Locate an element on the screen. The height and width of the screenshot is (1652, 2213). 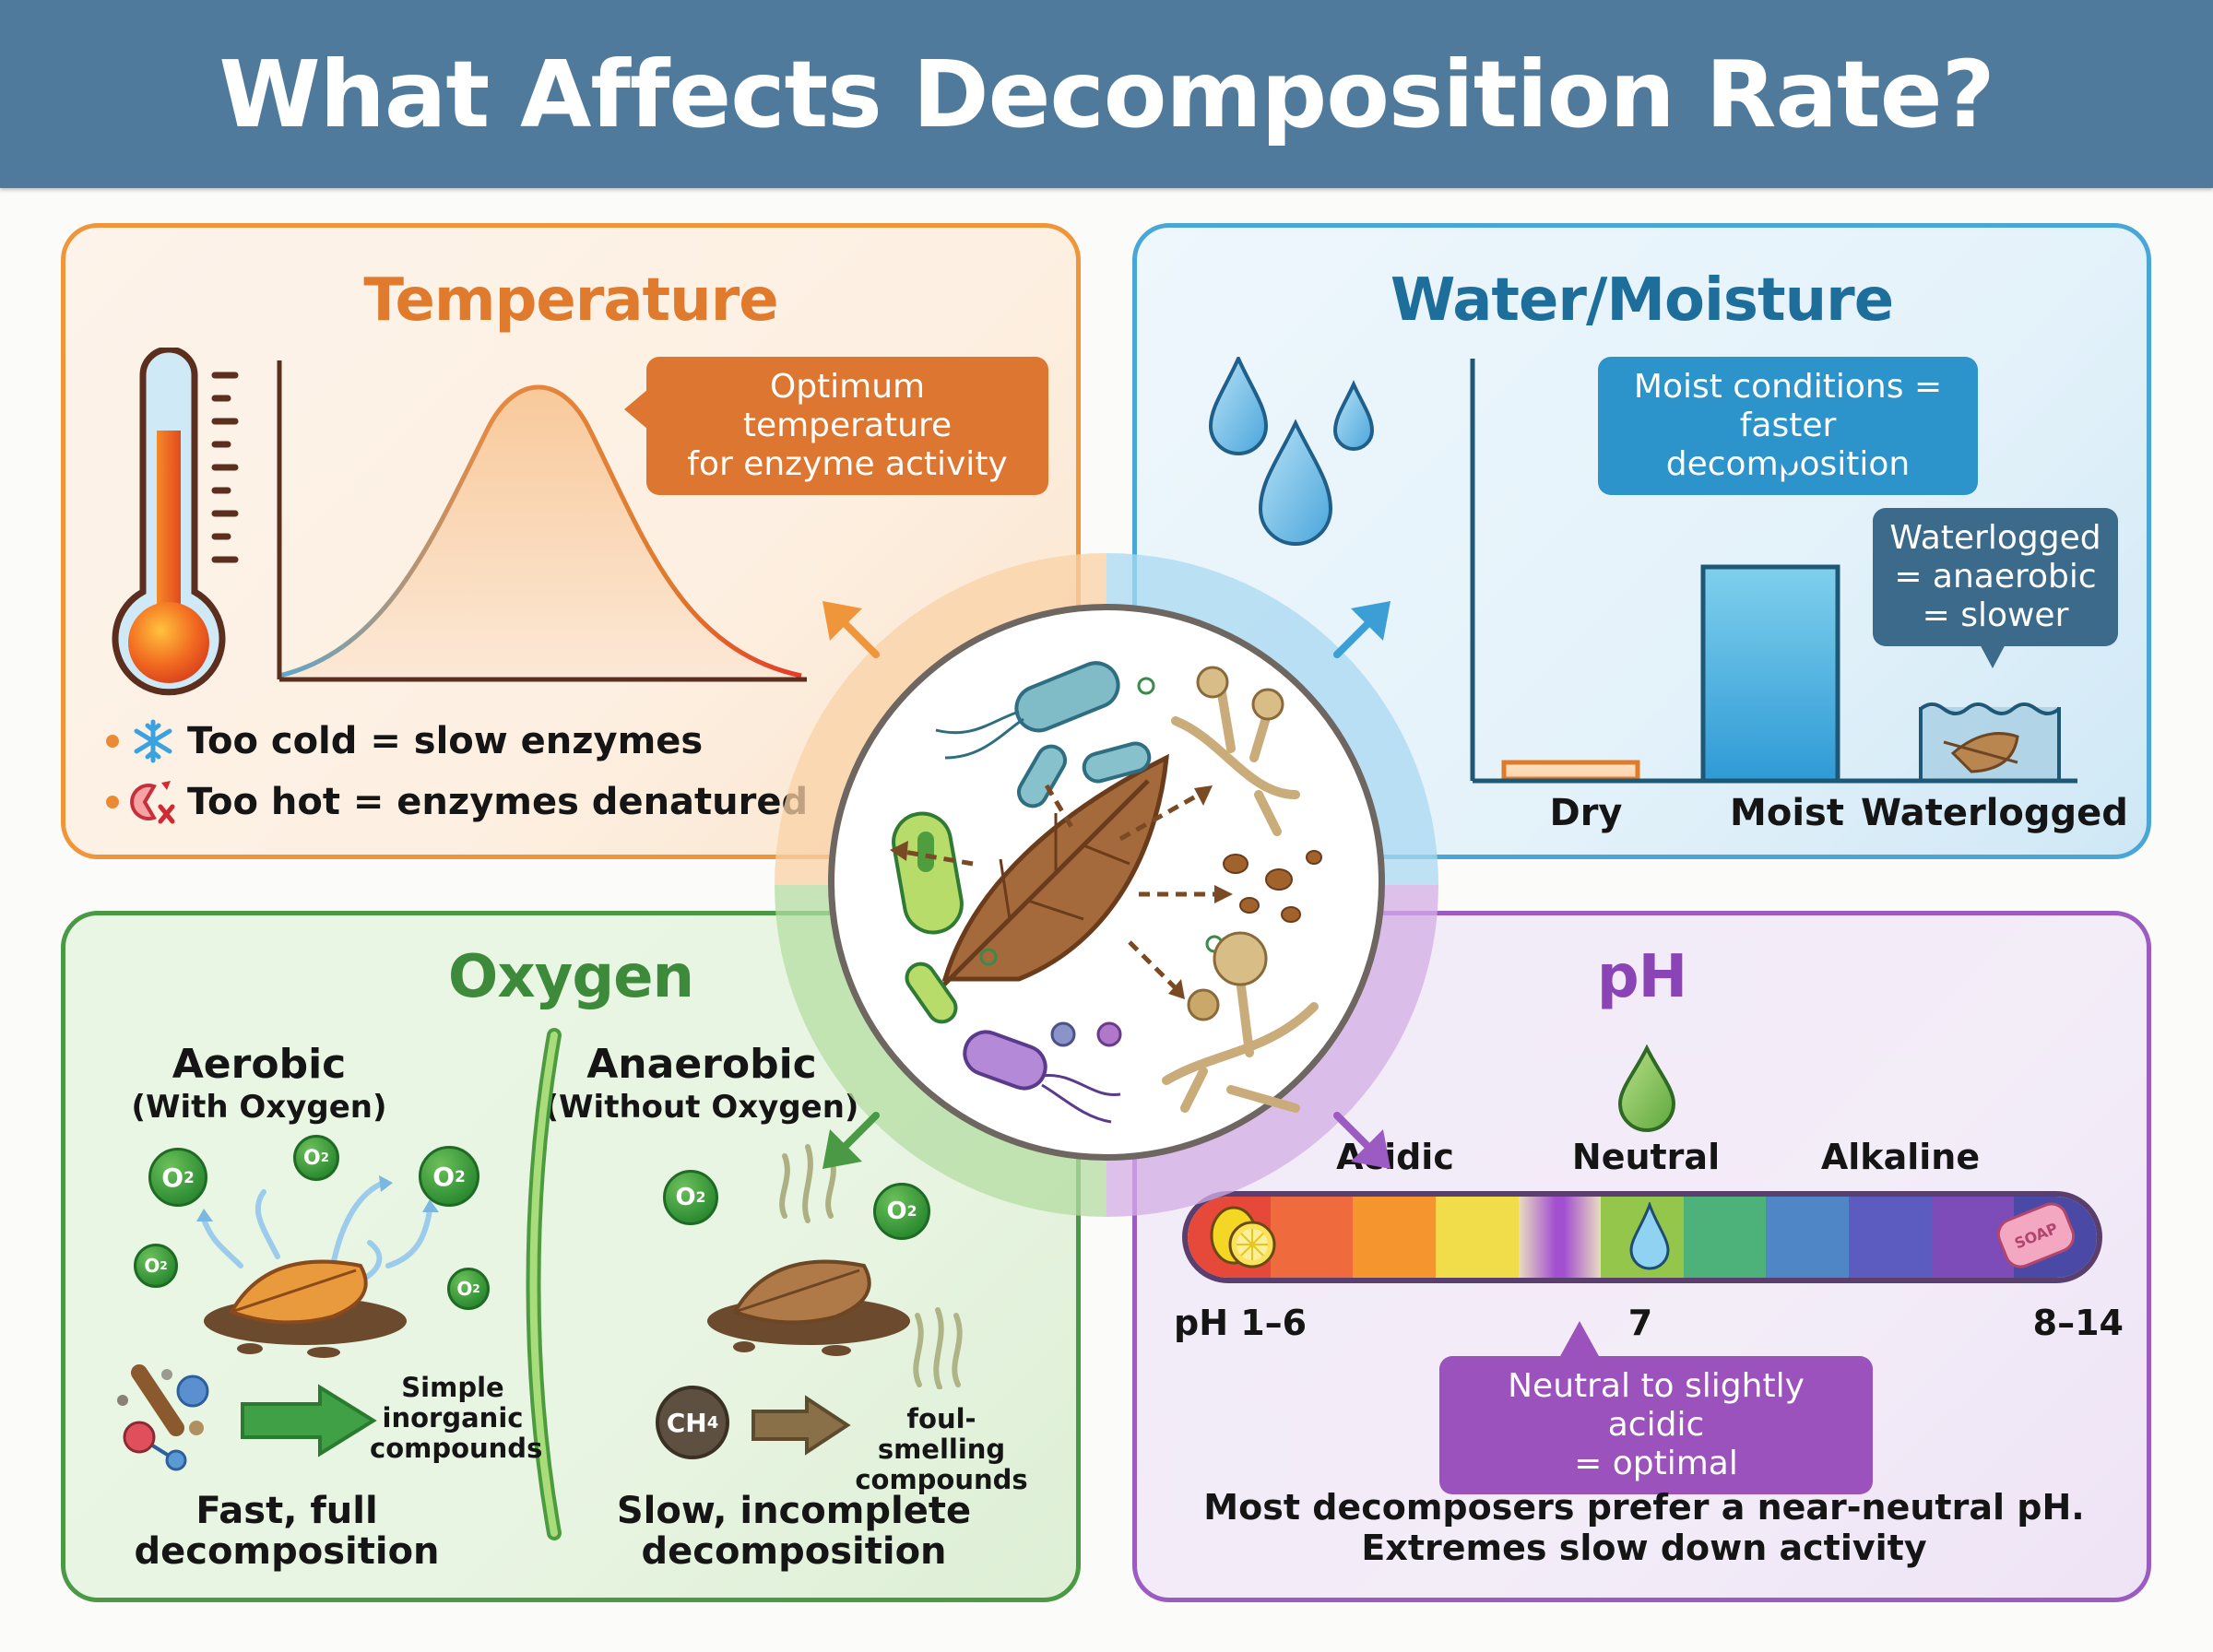
green-bacterium-icon is located at coordinates (928, 873).